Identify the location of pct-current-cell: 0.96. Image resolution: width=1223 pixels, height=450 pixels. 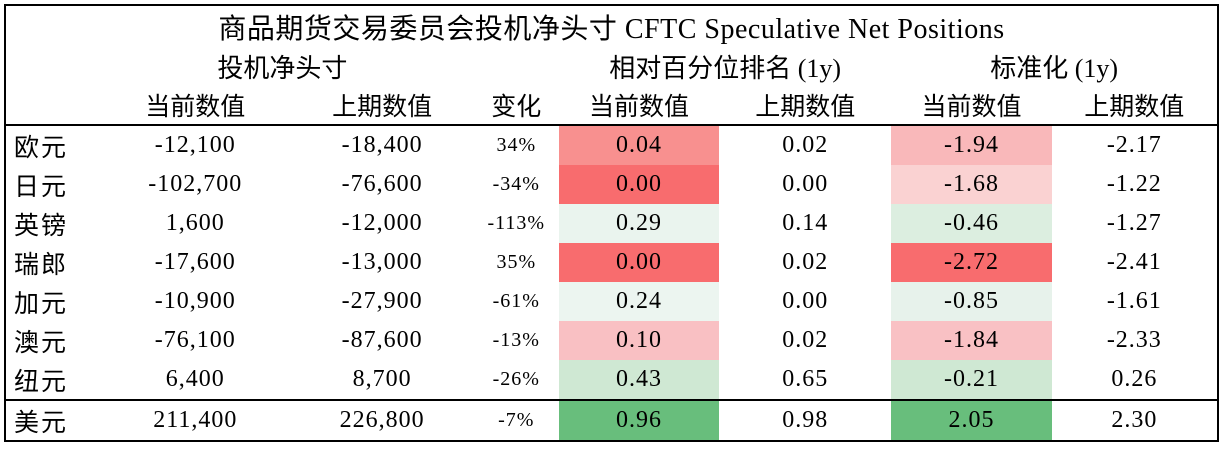
(639, 420).